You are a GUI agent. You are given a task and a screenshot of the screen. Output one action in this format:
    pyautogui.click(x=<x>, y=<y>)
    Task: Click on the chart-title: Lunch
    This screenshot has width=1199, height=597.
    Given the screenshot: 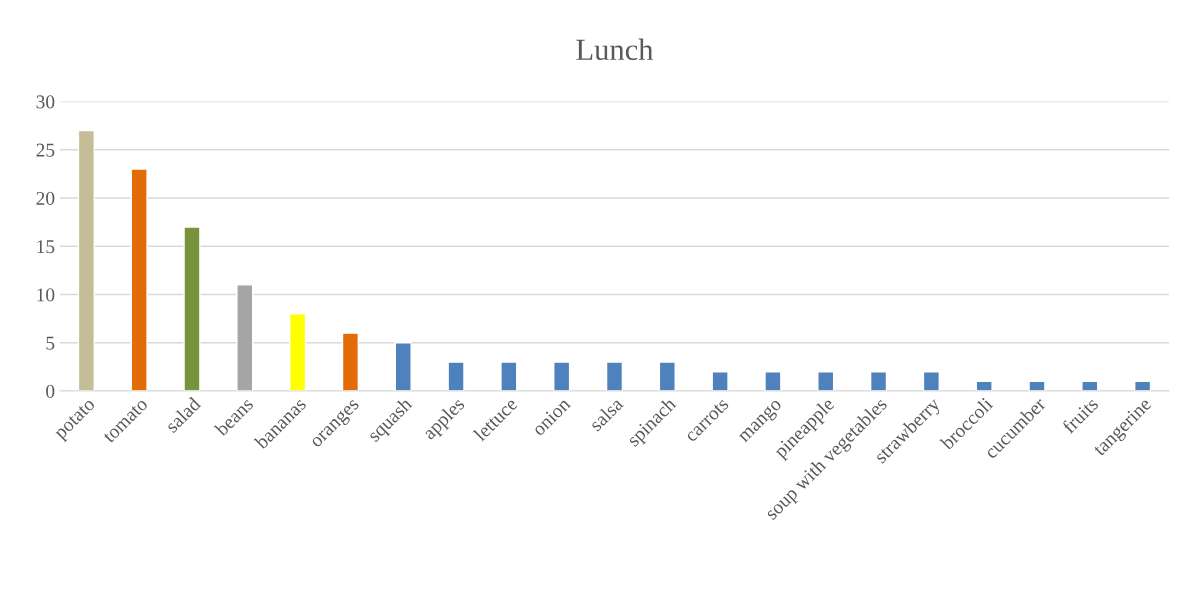 What is the action you would take?
    pyautogui.click(x=615, y=49)
    